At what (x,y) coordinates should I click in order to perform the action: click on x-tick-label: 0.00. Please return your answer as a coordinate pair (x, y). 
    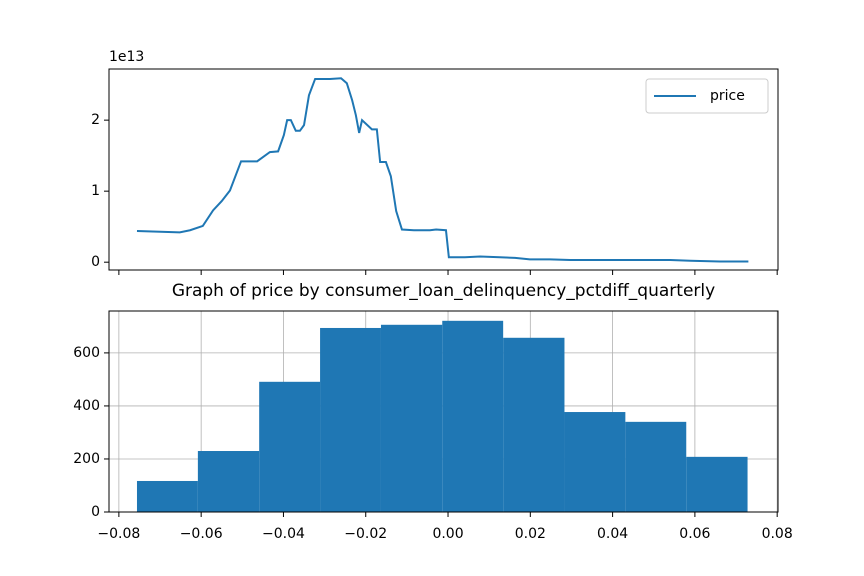
    Looking at the image, I should click on (447, 534).